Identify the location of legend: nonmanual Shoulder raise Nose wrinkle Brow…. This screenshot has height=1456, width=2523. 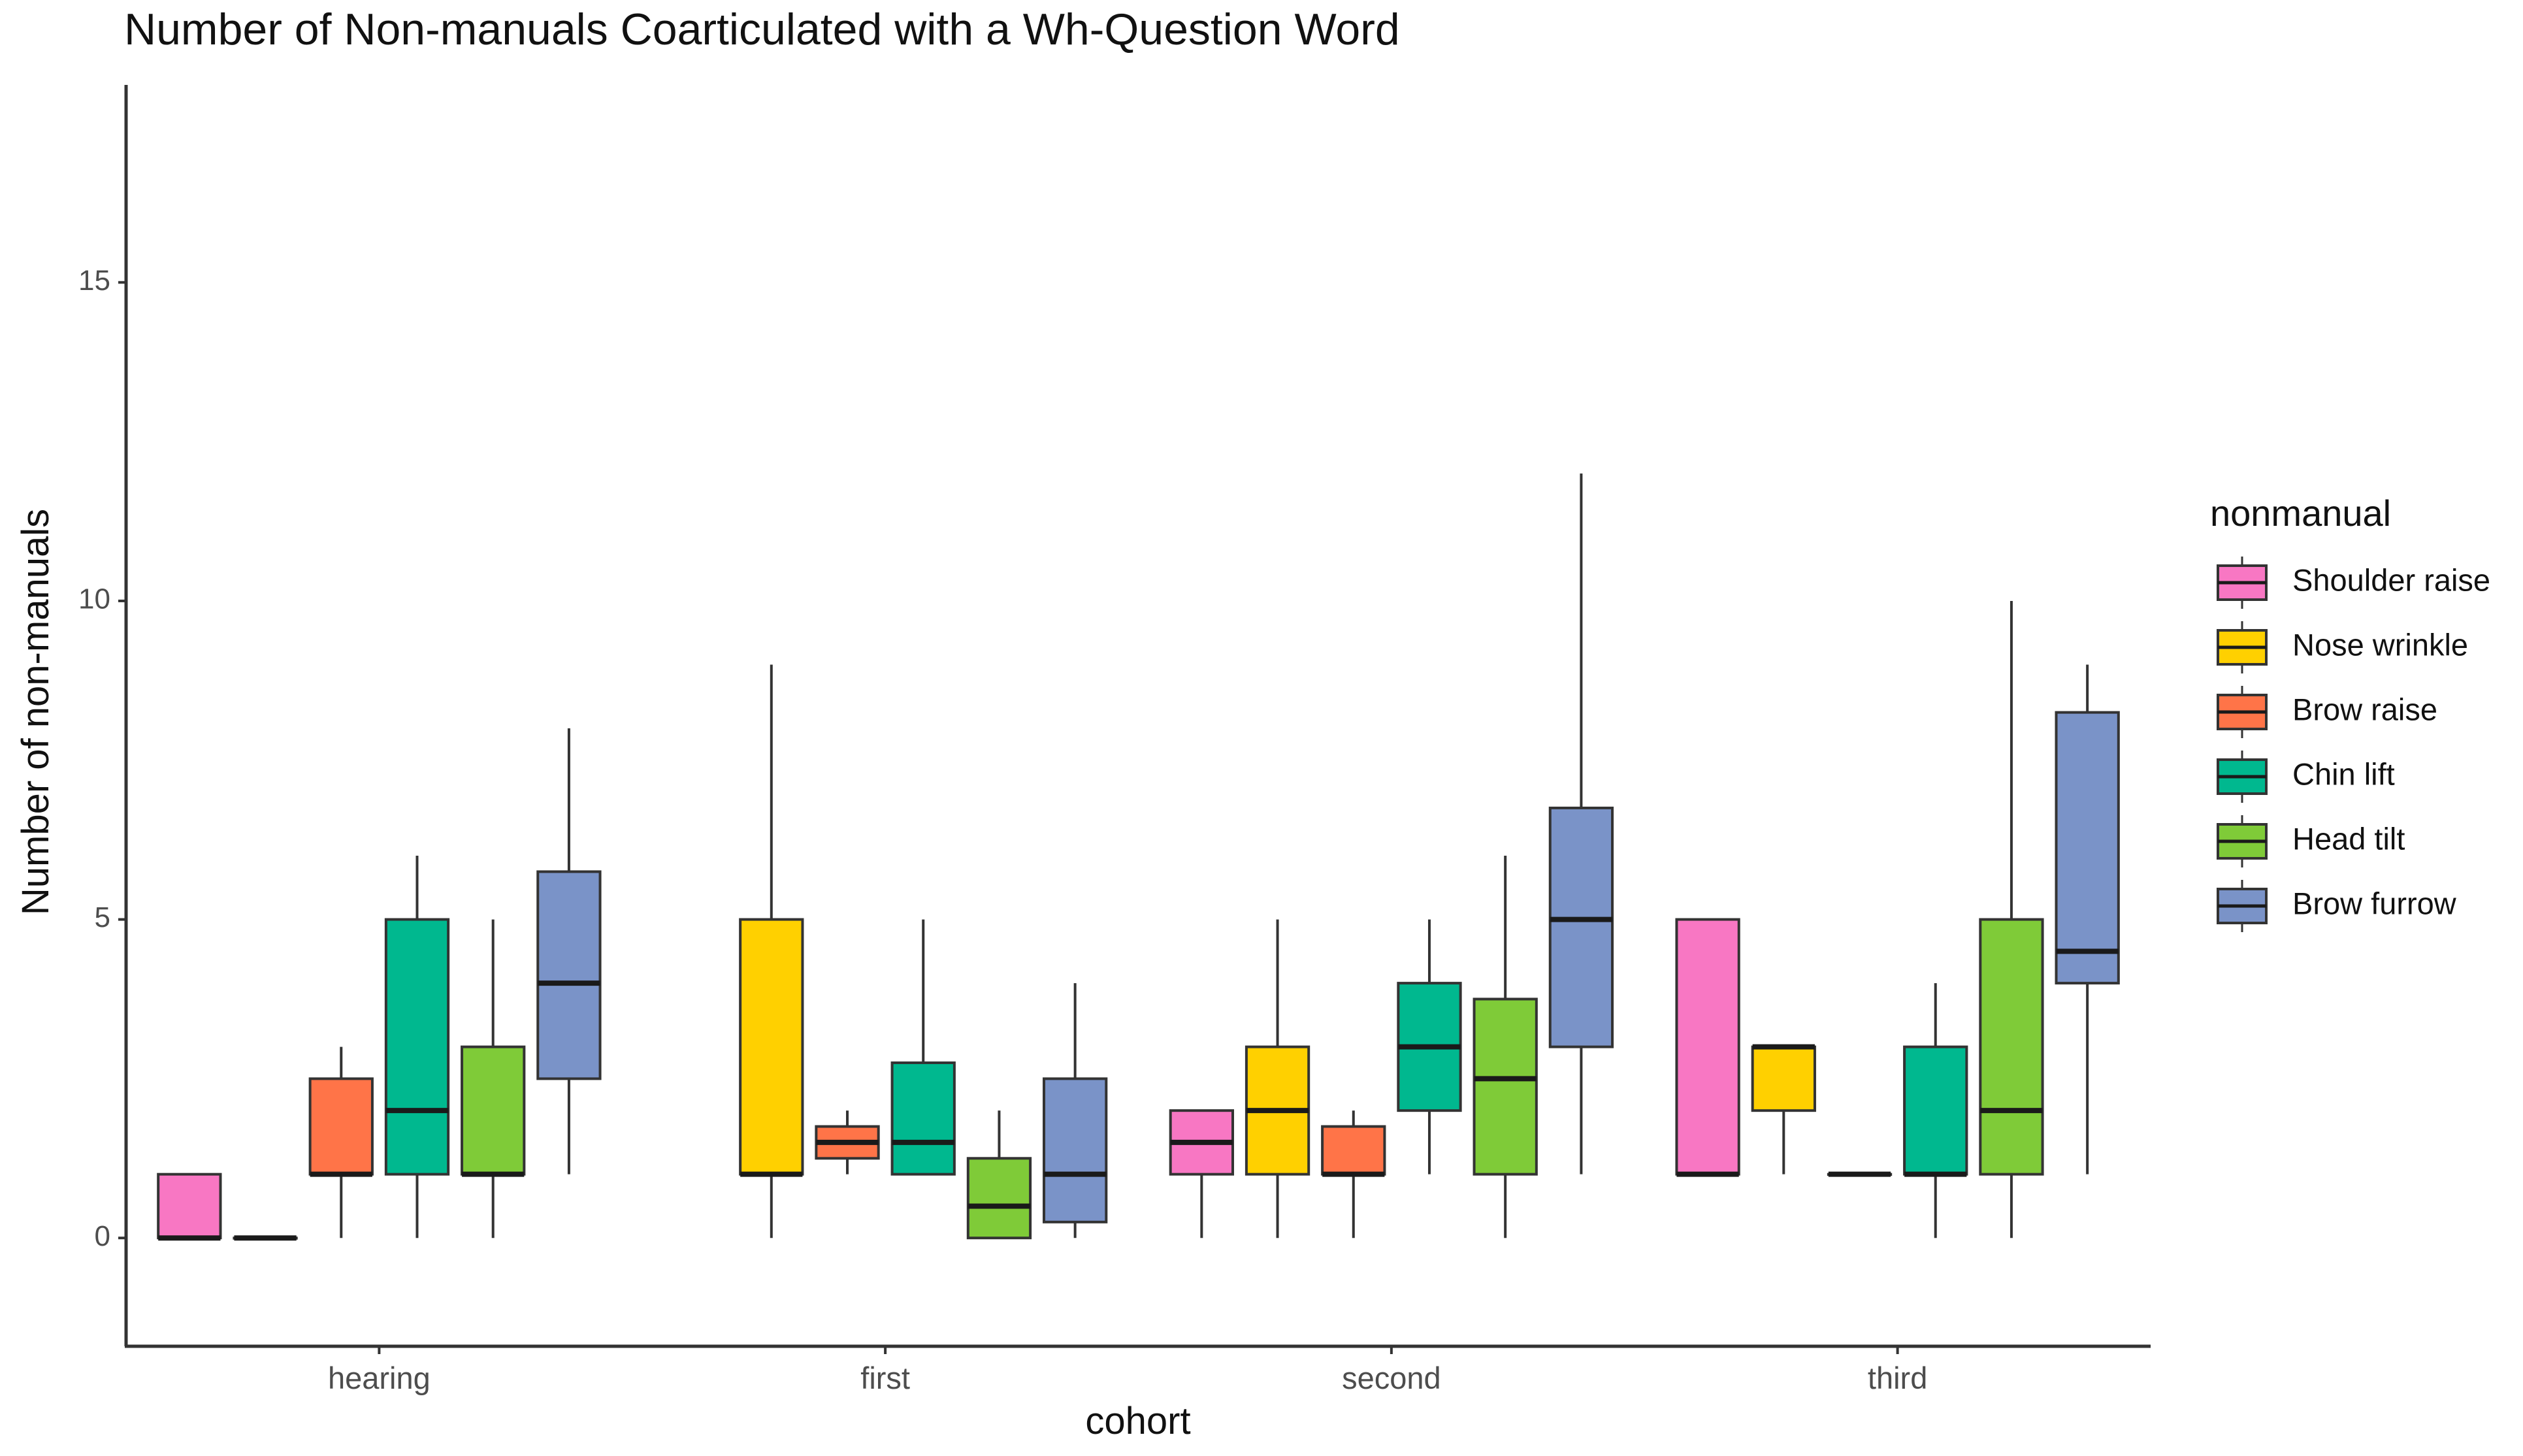
(2350, 712).